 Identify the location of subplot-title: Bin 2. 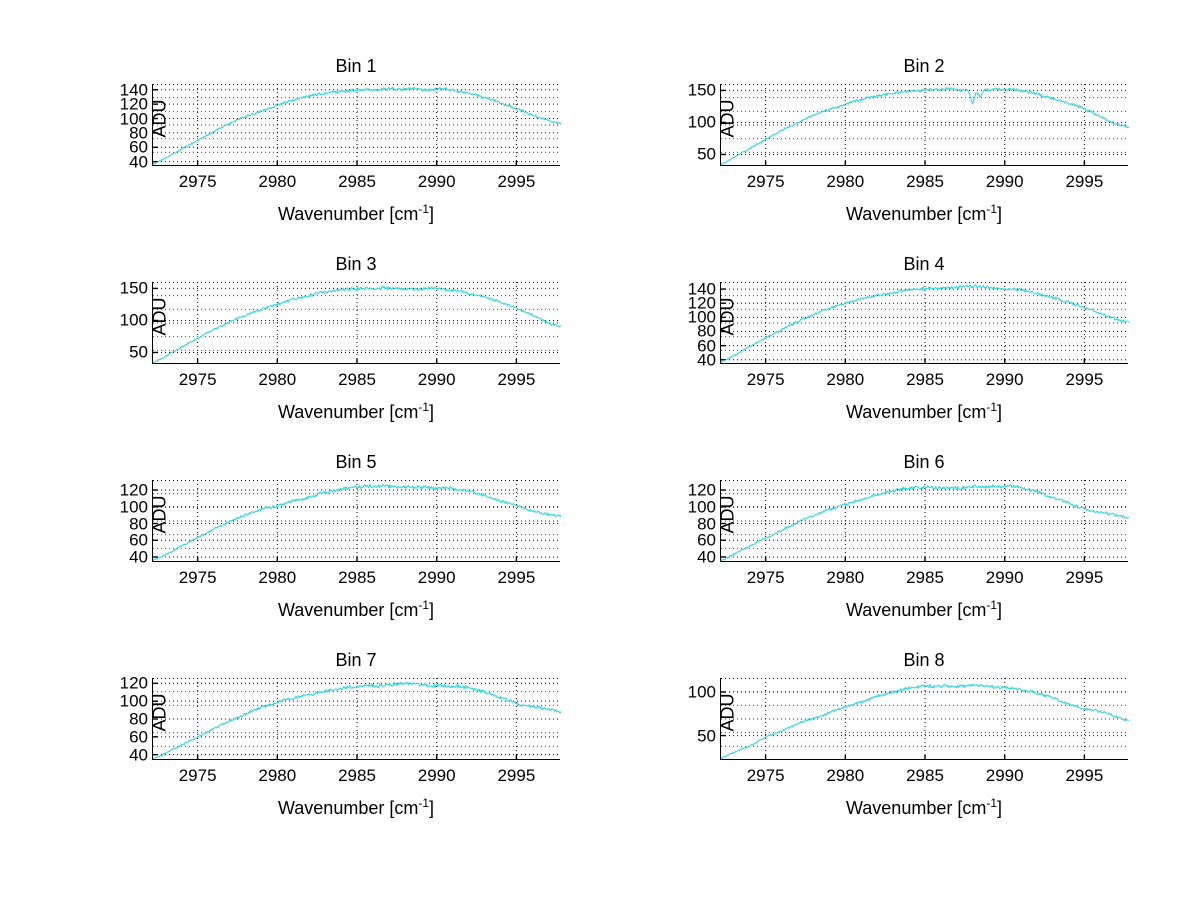
(924, 66).